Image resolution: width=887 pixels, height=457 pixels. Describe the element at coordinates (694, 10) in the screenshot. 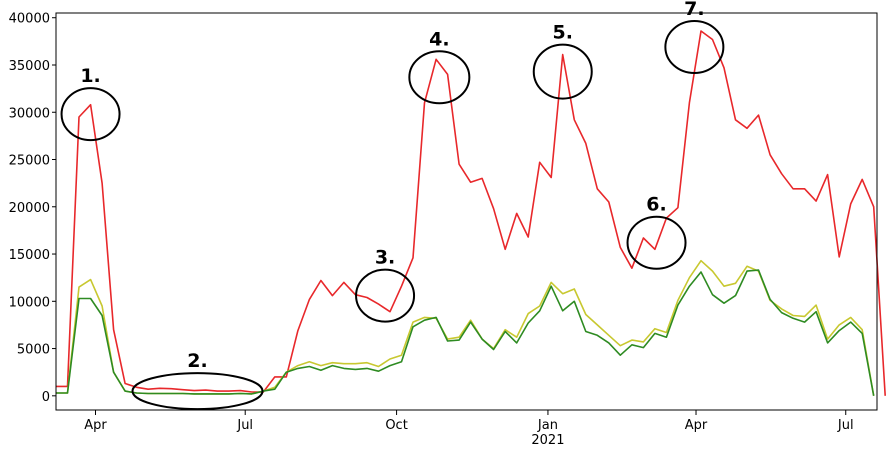

I see `annotation-label: 7.` at that location.